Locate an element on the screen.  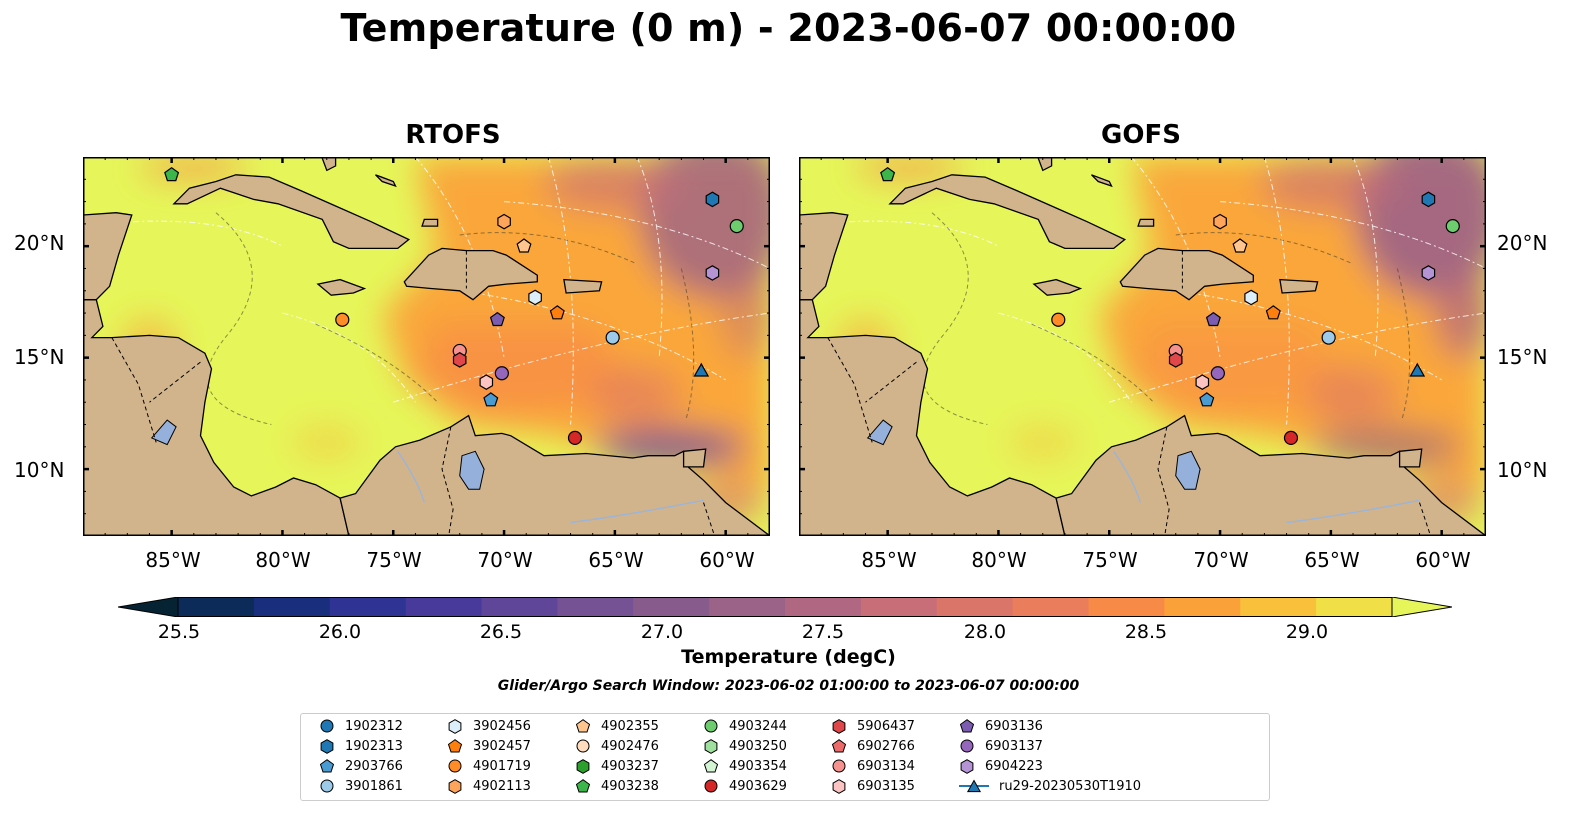
legend-item: 4902476 is located at coordinates (617, 746).